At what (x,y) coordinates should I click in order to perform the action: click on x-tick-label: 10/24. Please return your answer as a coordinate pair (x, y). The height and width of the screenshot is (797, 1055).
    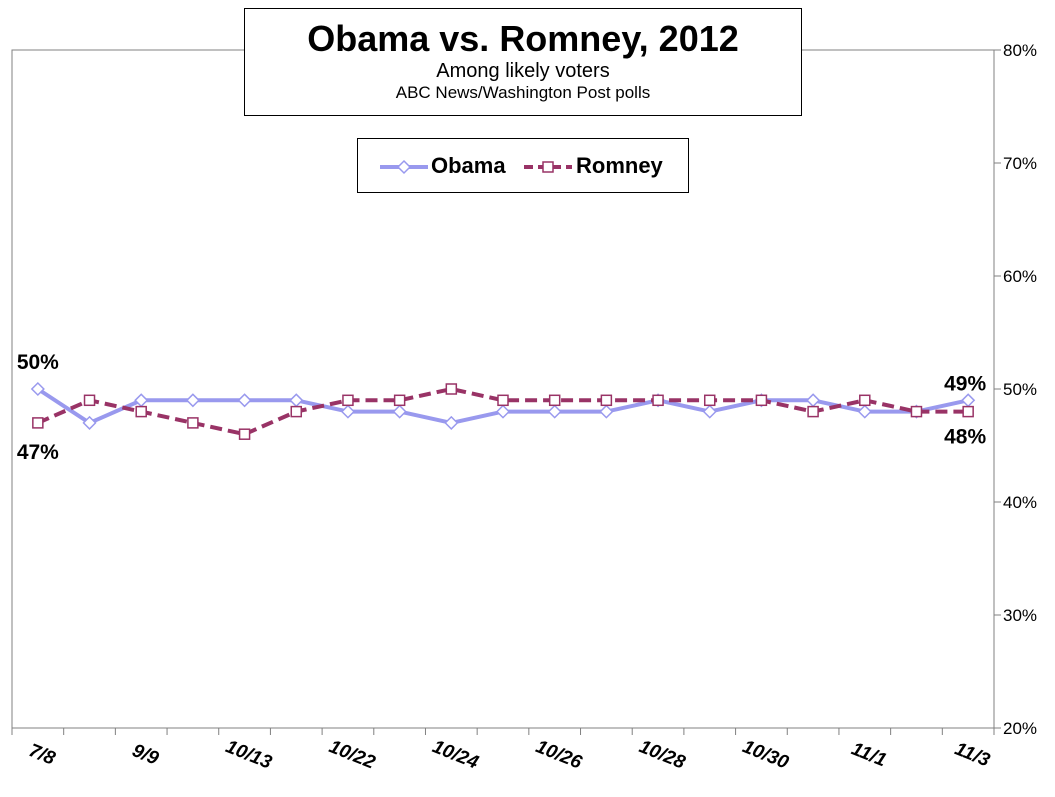
    Looking at the image, I should click on (455, 754).